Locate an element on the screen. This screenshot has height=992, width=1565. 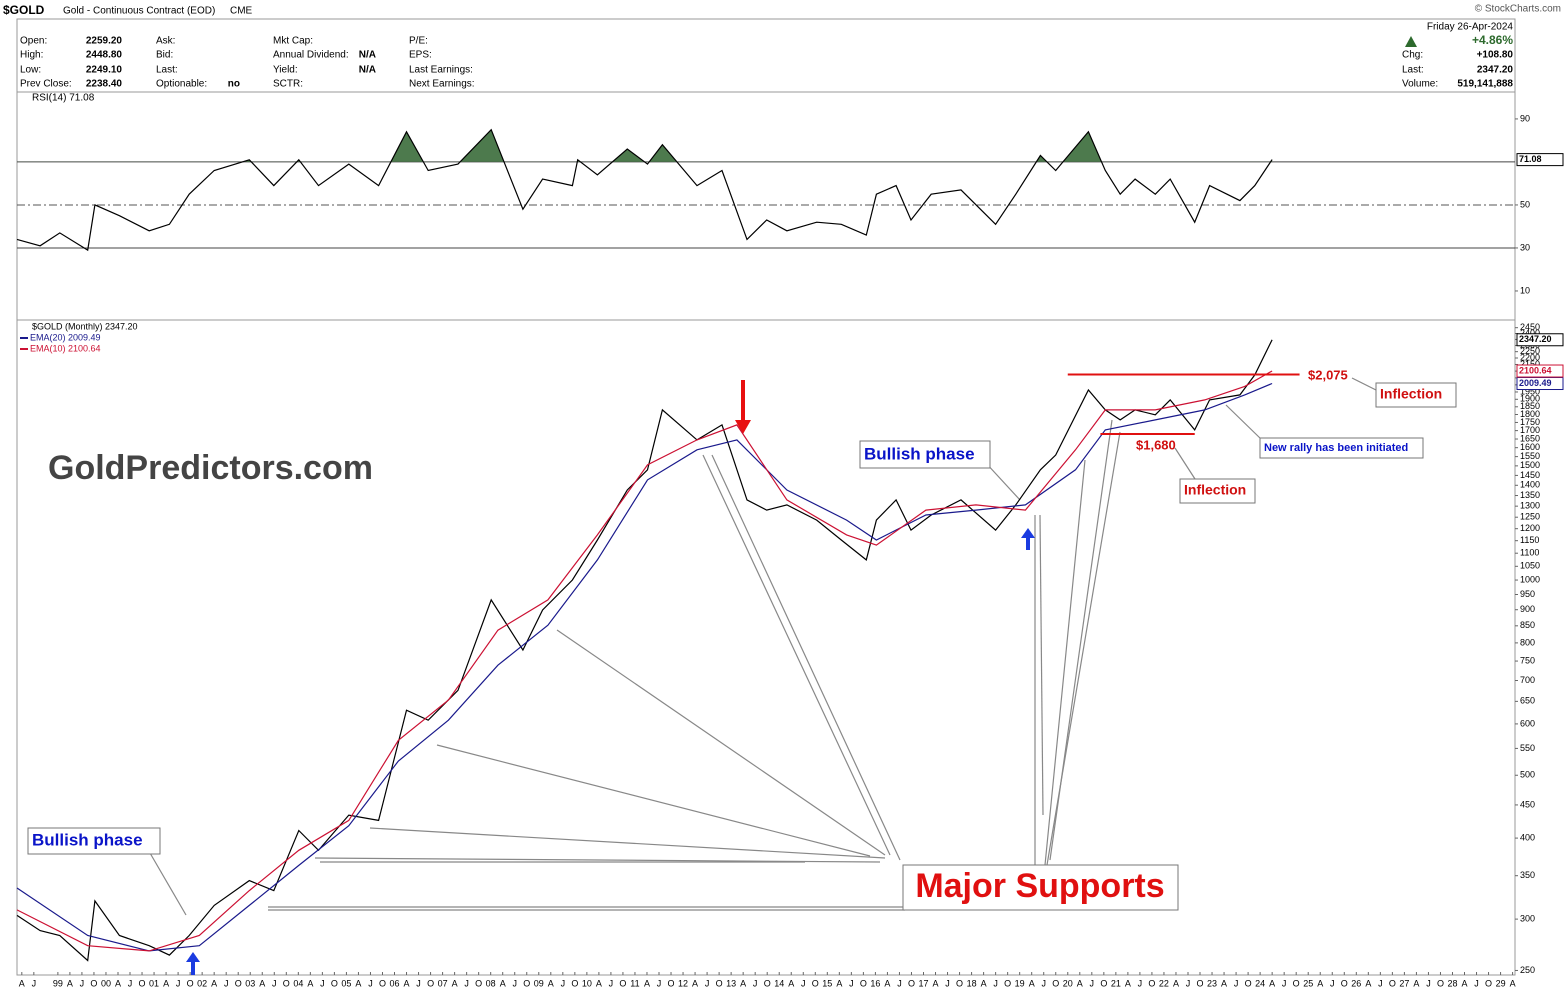
watermark-site: GoldPredictors.com is located at coordinates (210, 468).